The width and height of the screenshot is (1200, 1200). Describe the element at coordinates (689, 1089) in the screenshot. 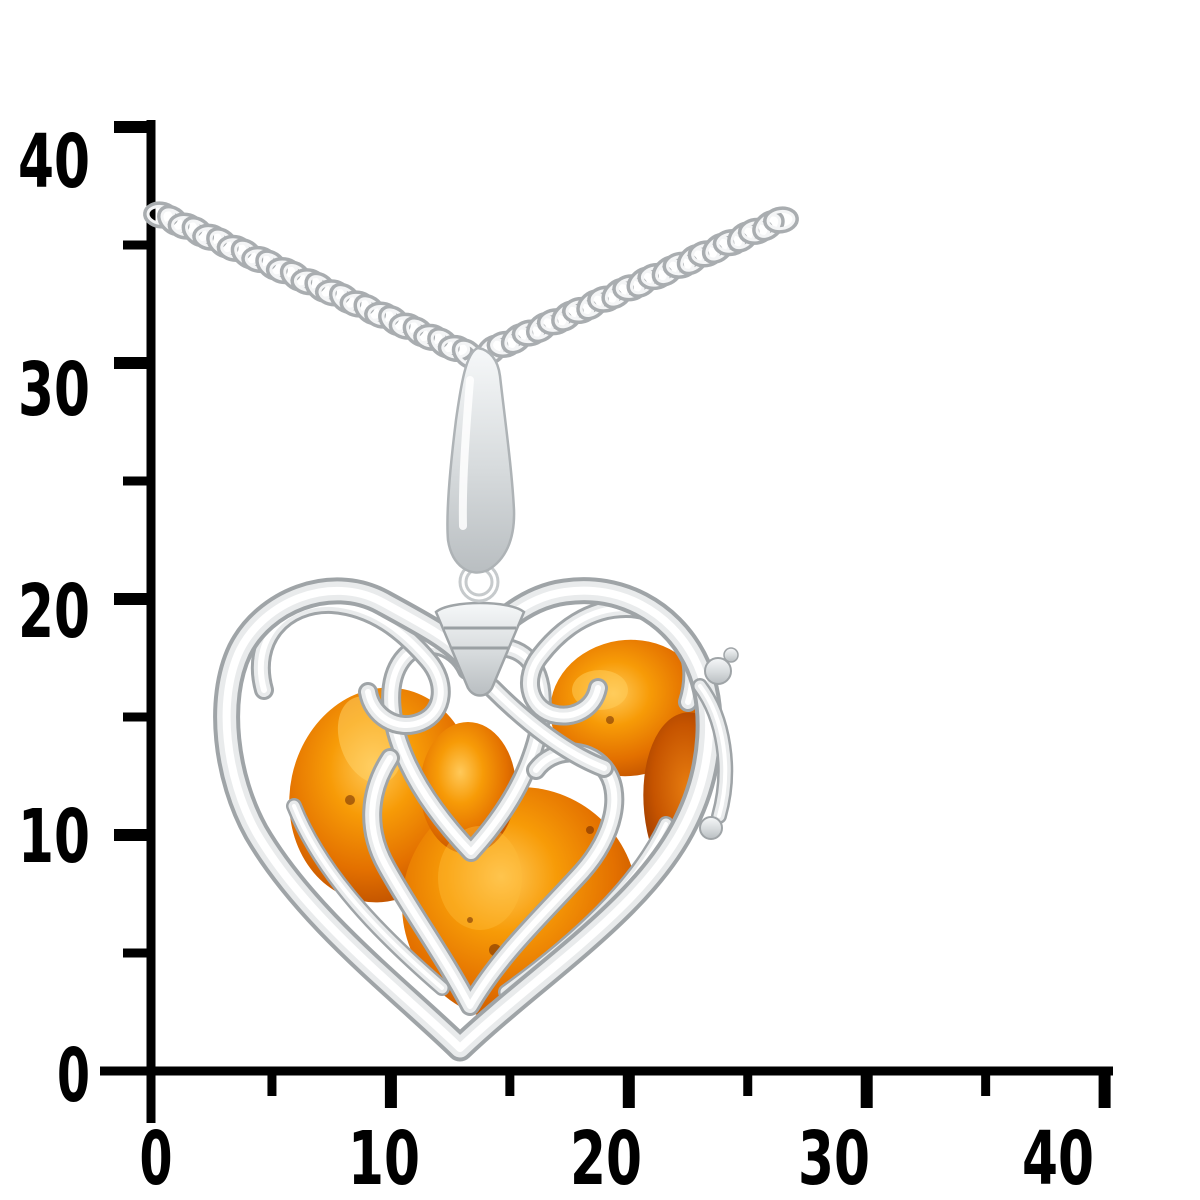

I see `x-axis-ticks` at that location.